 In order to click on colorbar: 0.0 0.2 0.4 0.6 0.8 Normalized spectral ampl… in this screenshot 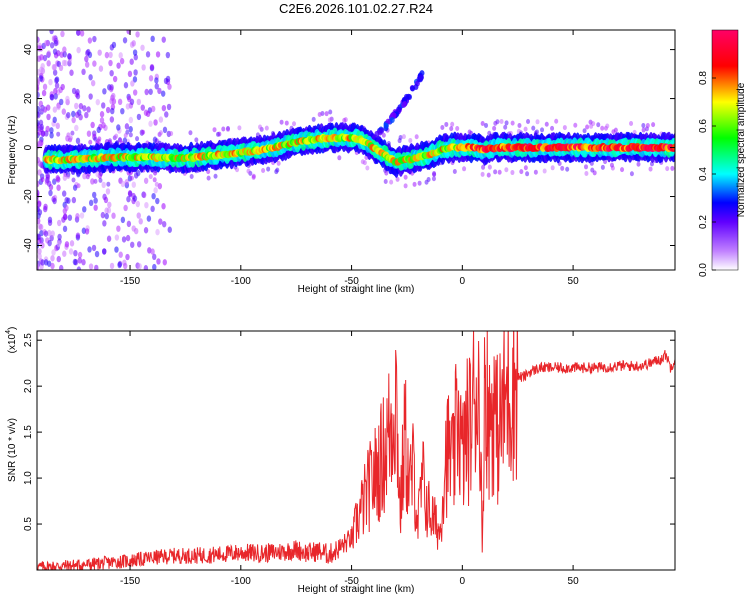, I will do `click(722, 153)`.